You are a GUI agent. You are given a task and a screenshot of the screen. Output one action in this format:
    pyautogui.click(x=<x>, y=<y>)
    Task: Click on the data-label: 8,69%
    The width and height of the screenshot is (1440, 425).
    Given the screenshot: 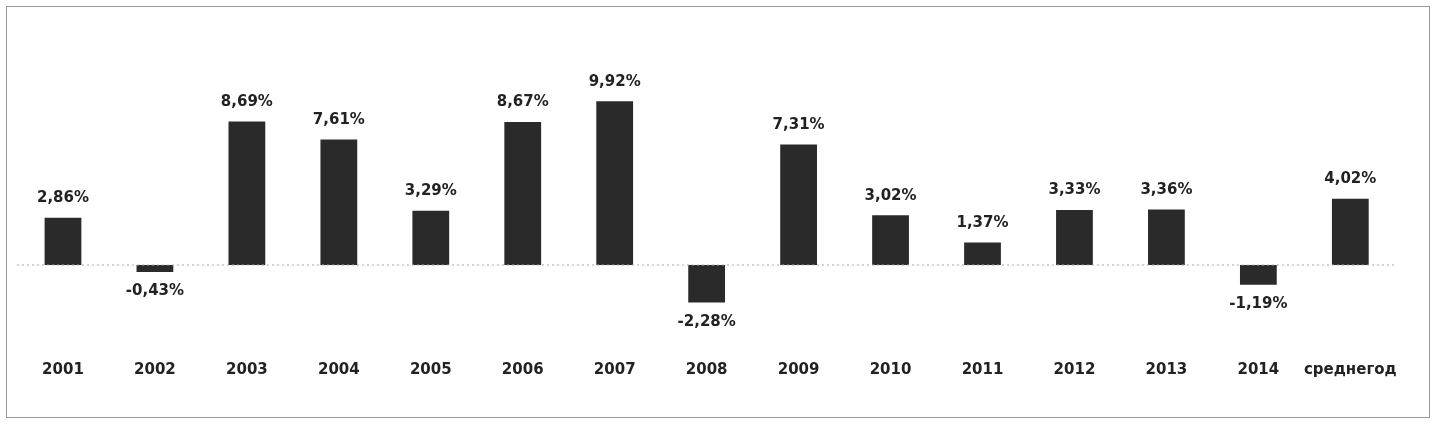 What is the action you would take?
    pyautogui.click(x=246, y=101)
    